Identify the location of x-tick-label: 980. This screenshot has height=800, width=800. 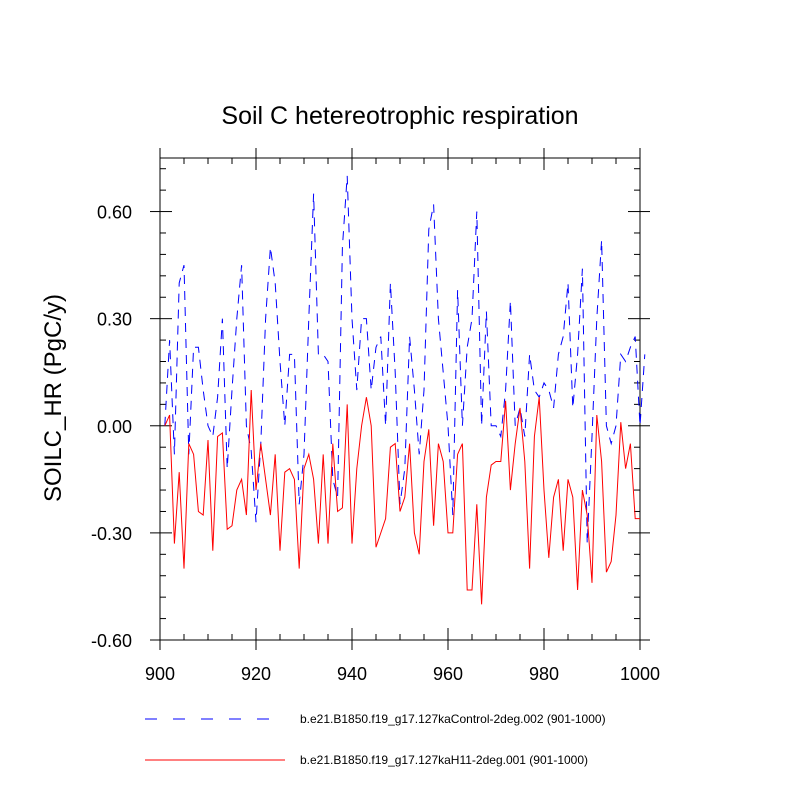
(544, 674).